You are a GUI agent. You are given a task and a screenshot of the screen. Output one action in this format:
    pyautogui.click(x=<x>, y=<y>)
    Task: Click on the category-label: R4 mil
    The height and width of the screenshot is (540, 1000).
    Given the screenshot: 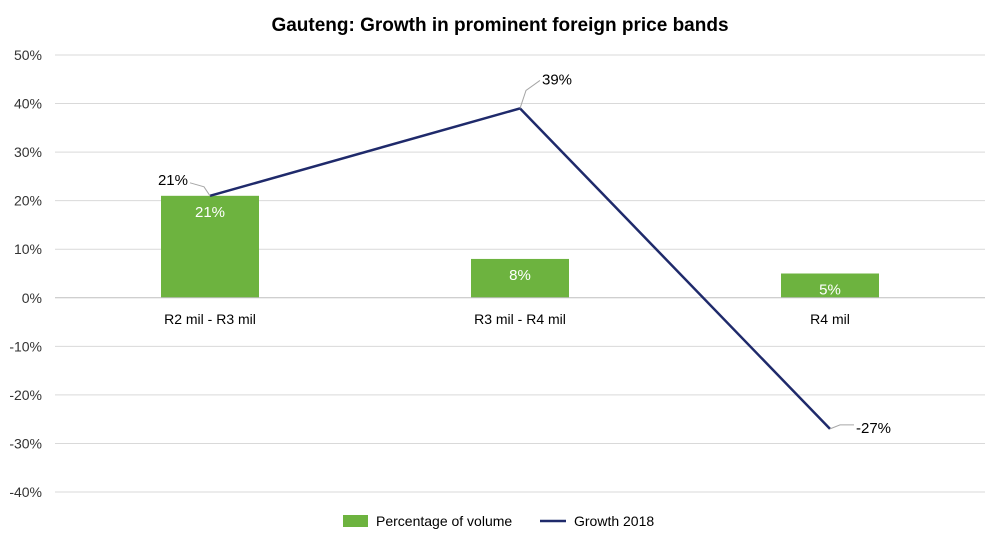 What is the action you would take?
    pyautogui.click(x=830, y=319)
    